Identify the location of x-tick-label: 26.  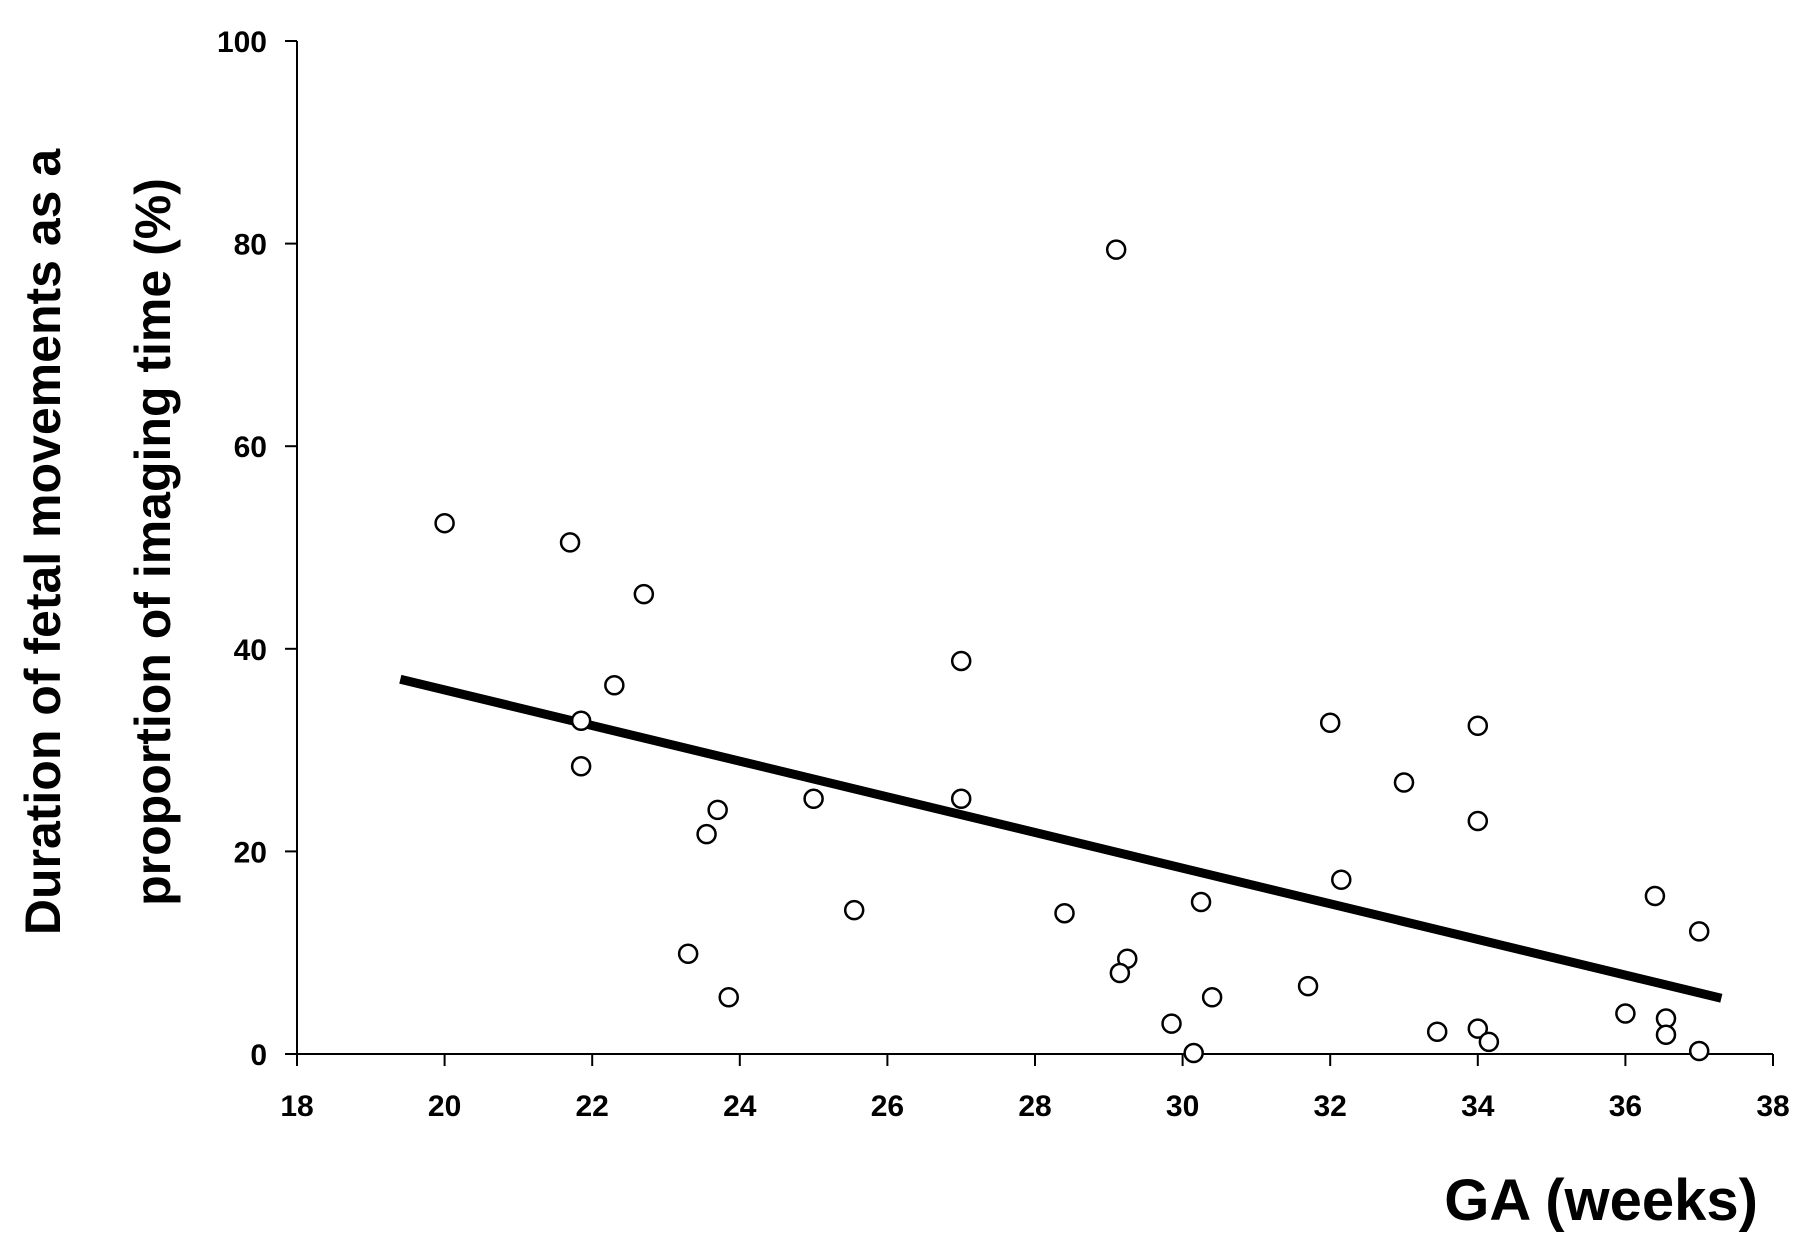
(887, 1106).